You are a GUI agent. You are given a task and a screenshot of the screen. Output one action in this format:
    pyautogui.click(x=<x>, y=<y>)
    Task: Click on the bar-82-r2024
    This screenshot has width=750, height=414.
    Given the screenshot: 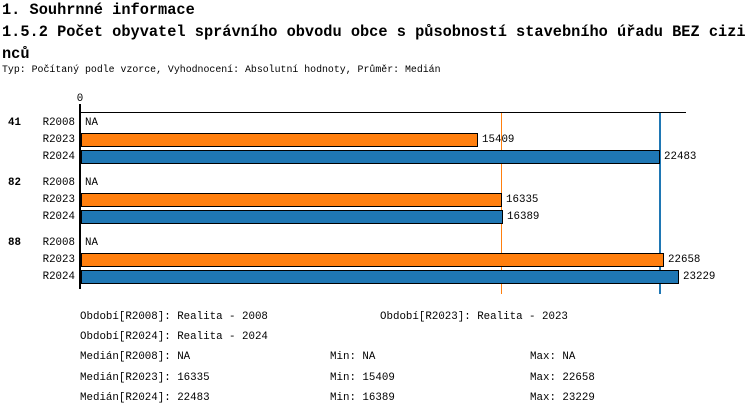 What is the action you would take?
    pyautogui.click(x=292, y=217)
    